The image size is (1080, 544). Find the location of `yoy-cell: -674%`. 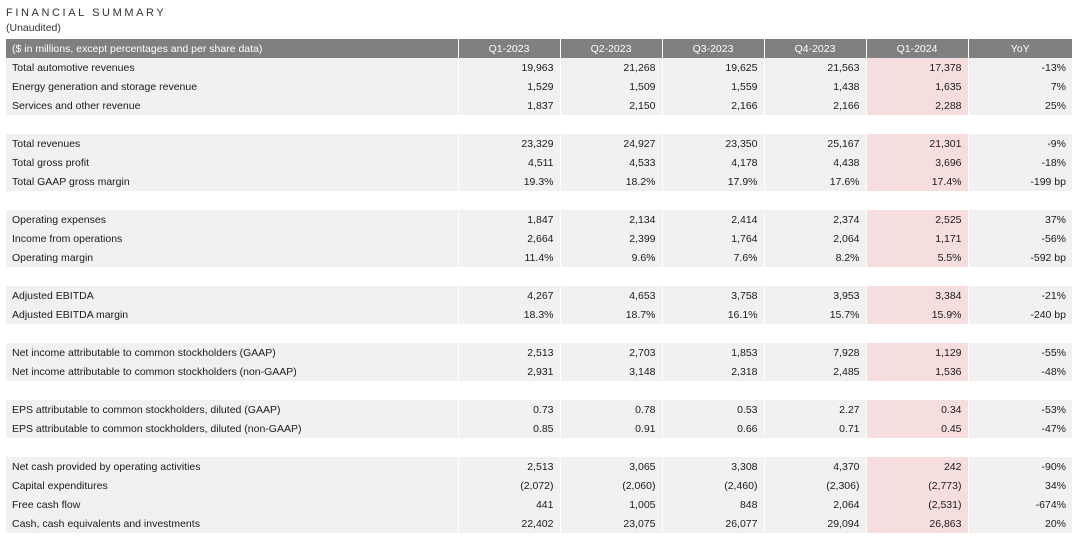

yoy-cell: -674% is located at coordinates (1020, 504).